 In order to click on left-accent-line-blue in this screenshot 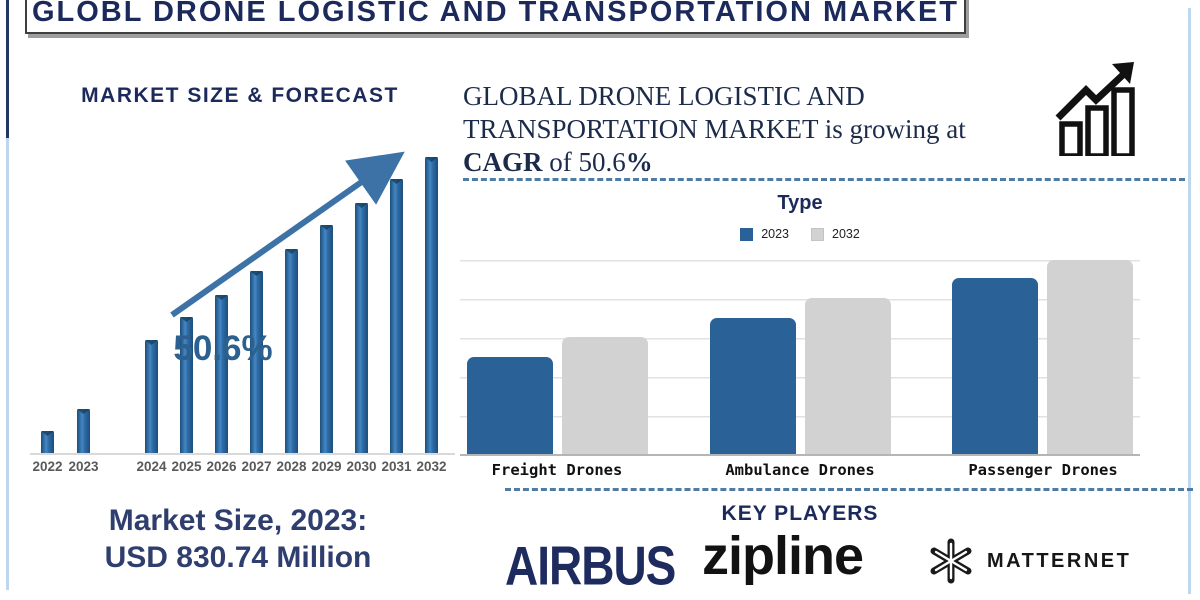, I will do `click(7, 364)`.